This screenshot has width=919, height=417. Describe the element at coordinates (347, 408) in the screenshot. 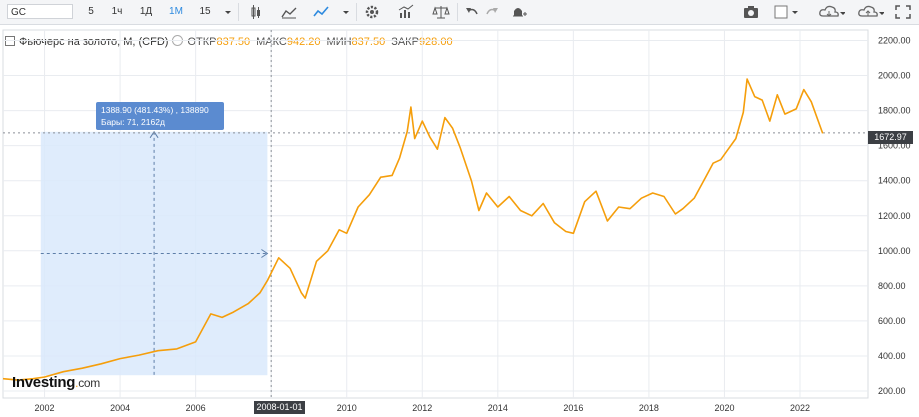

I see `x-tick-label: 2010` at that location.